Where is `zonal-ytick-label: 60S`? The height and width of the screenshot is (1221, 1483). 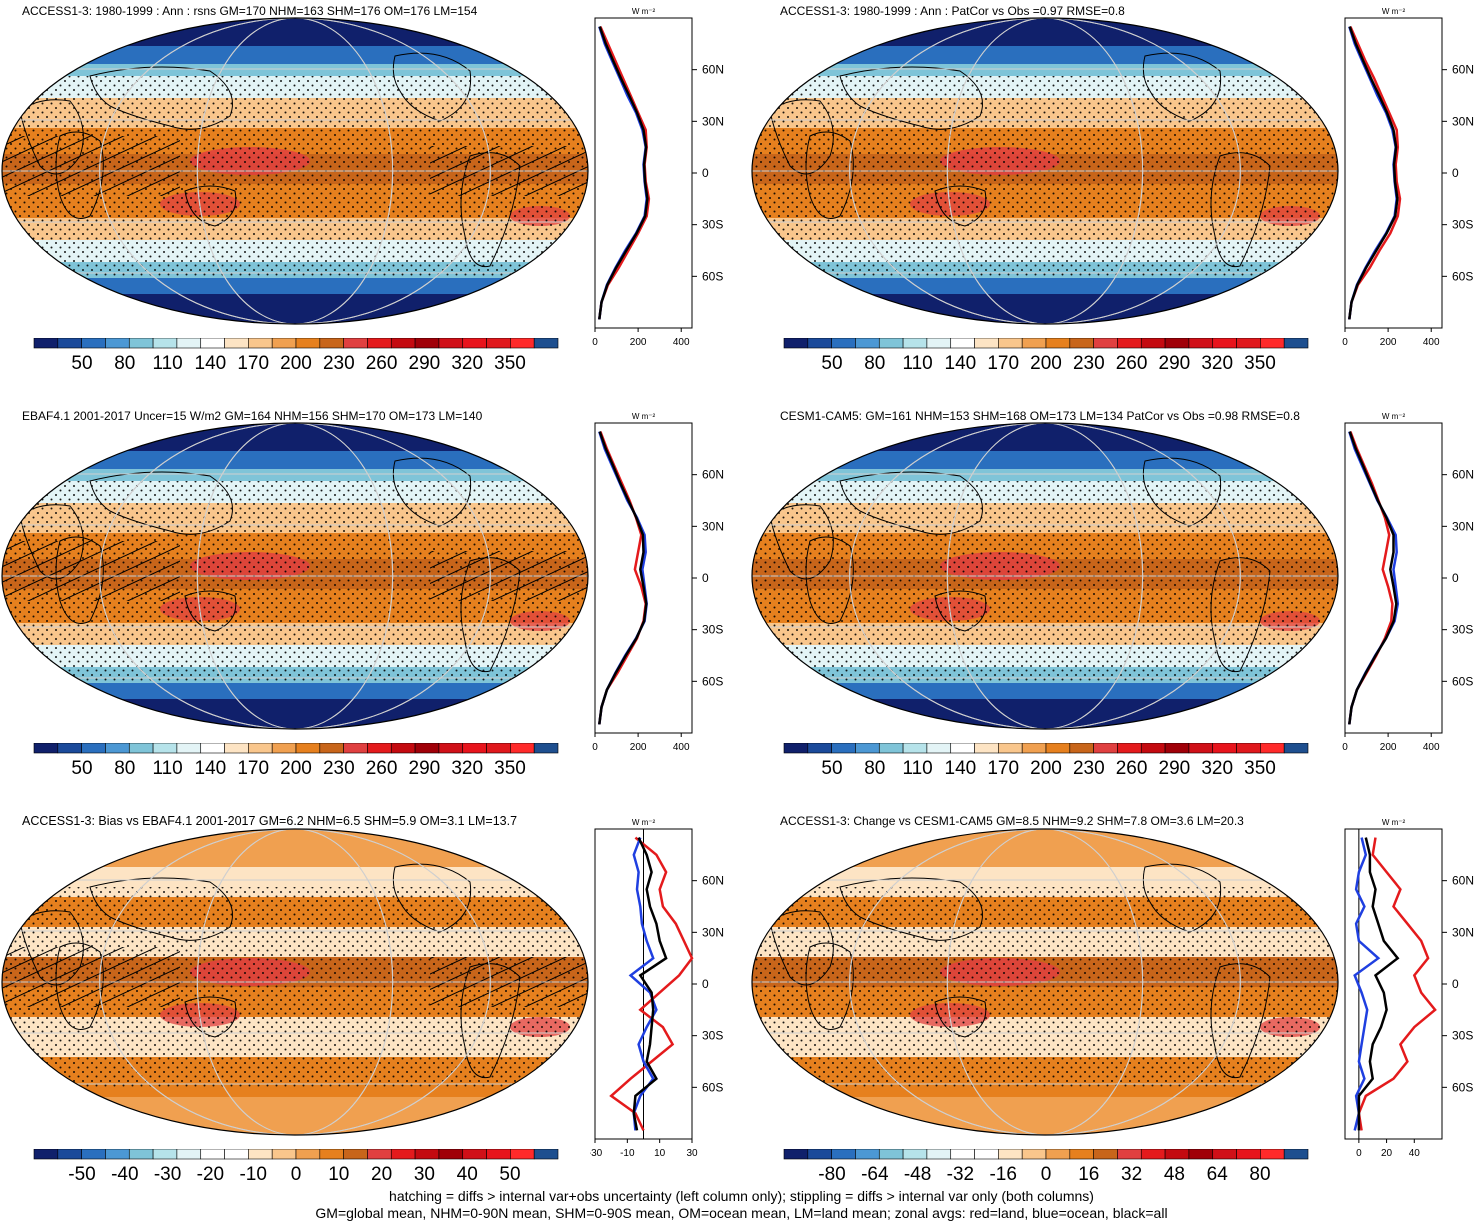 zonal-ytick-label: 60S is located at coordinates (712, 681).